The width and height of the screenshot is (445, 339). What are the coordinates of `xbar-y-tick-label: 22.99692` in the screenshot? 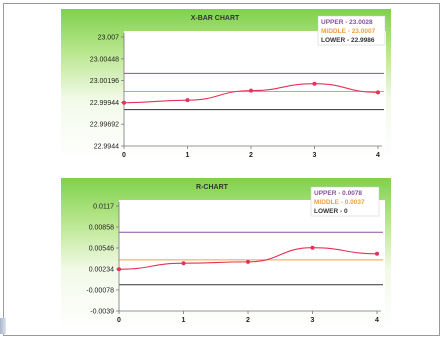 It's located at (104, 125).